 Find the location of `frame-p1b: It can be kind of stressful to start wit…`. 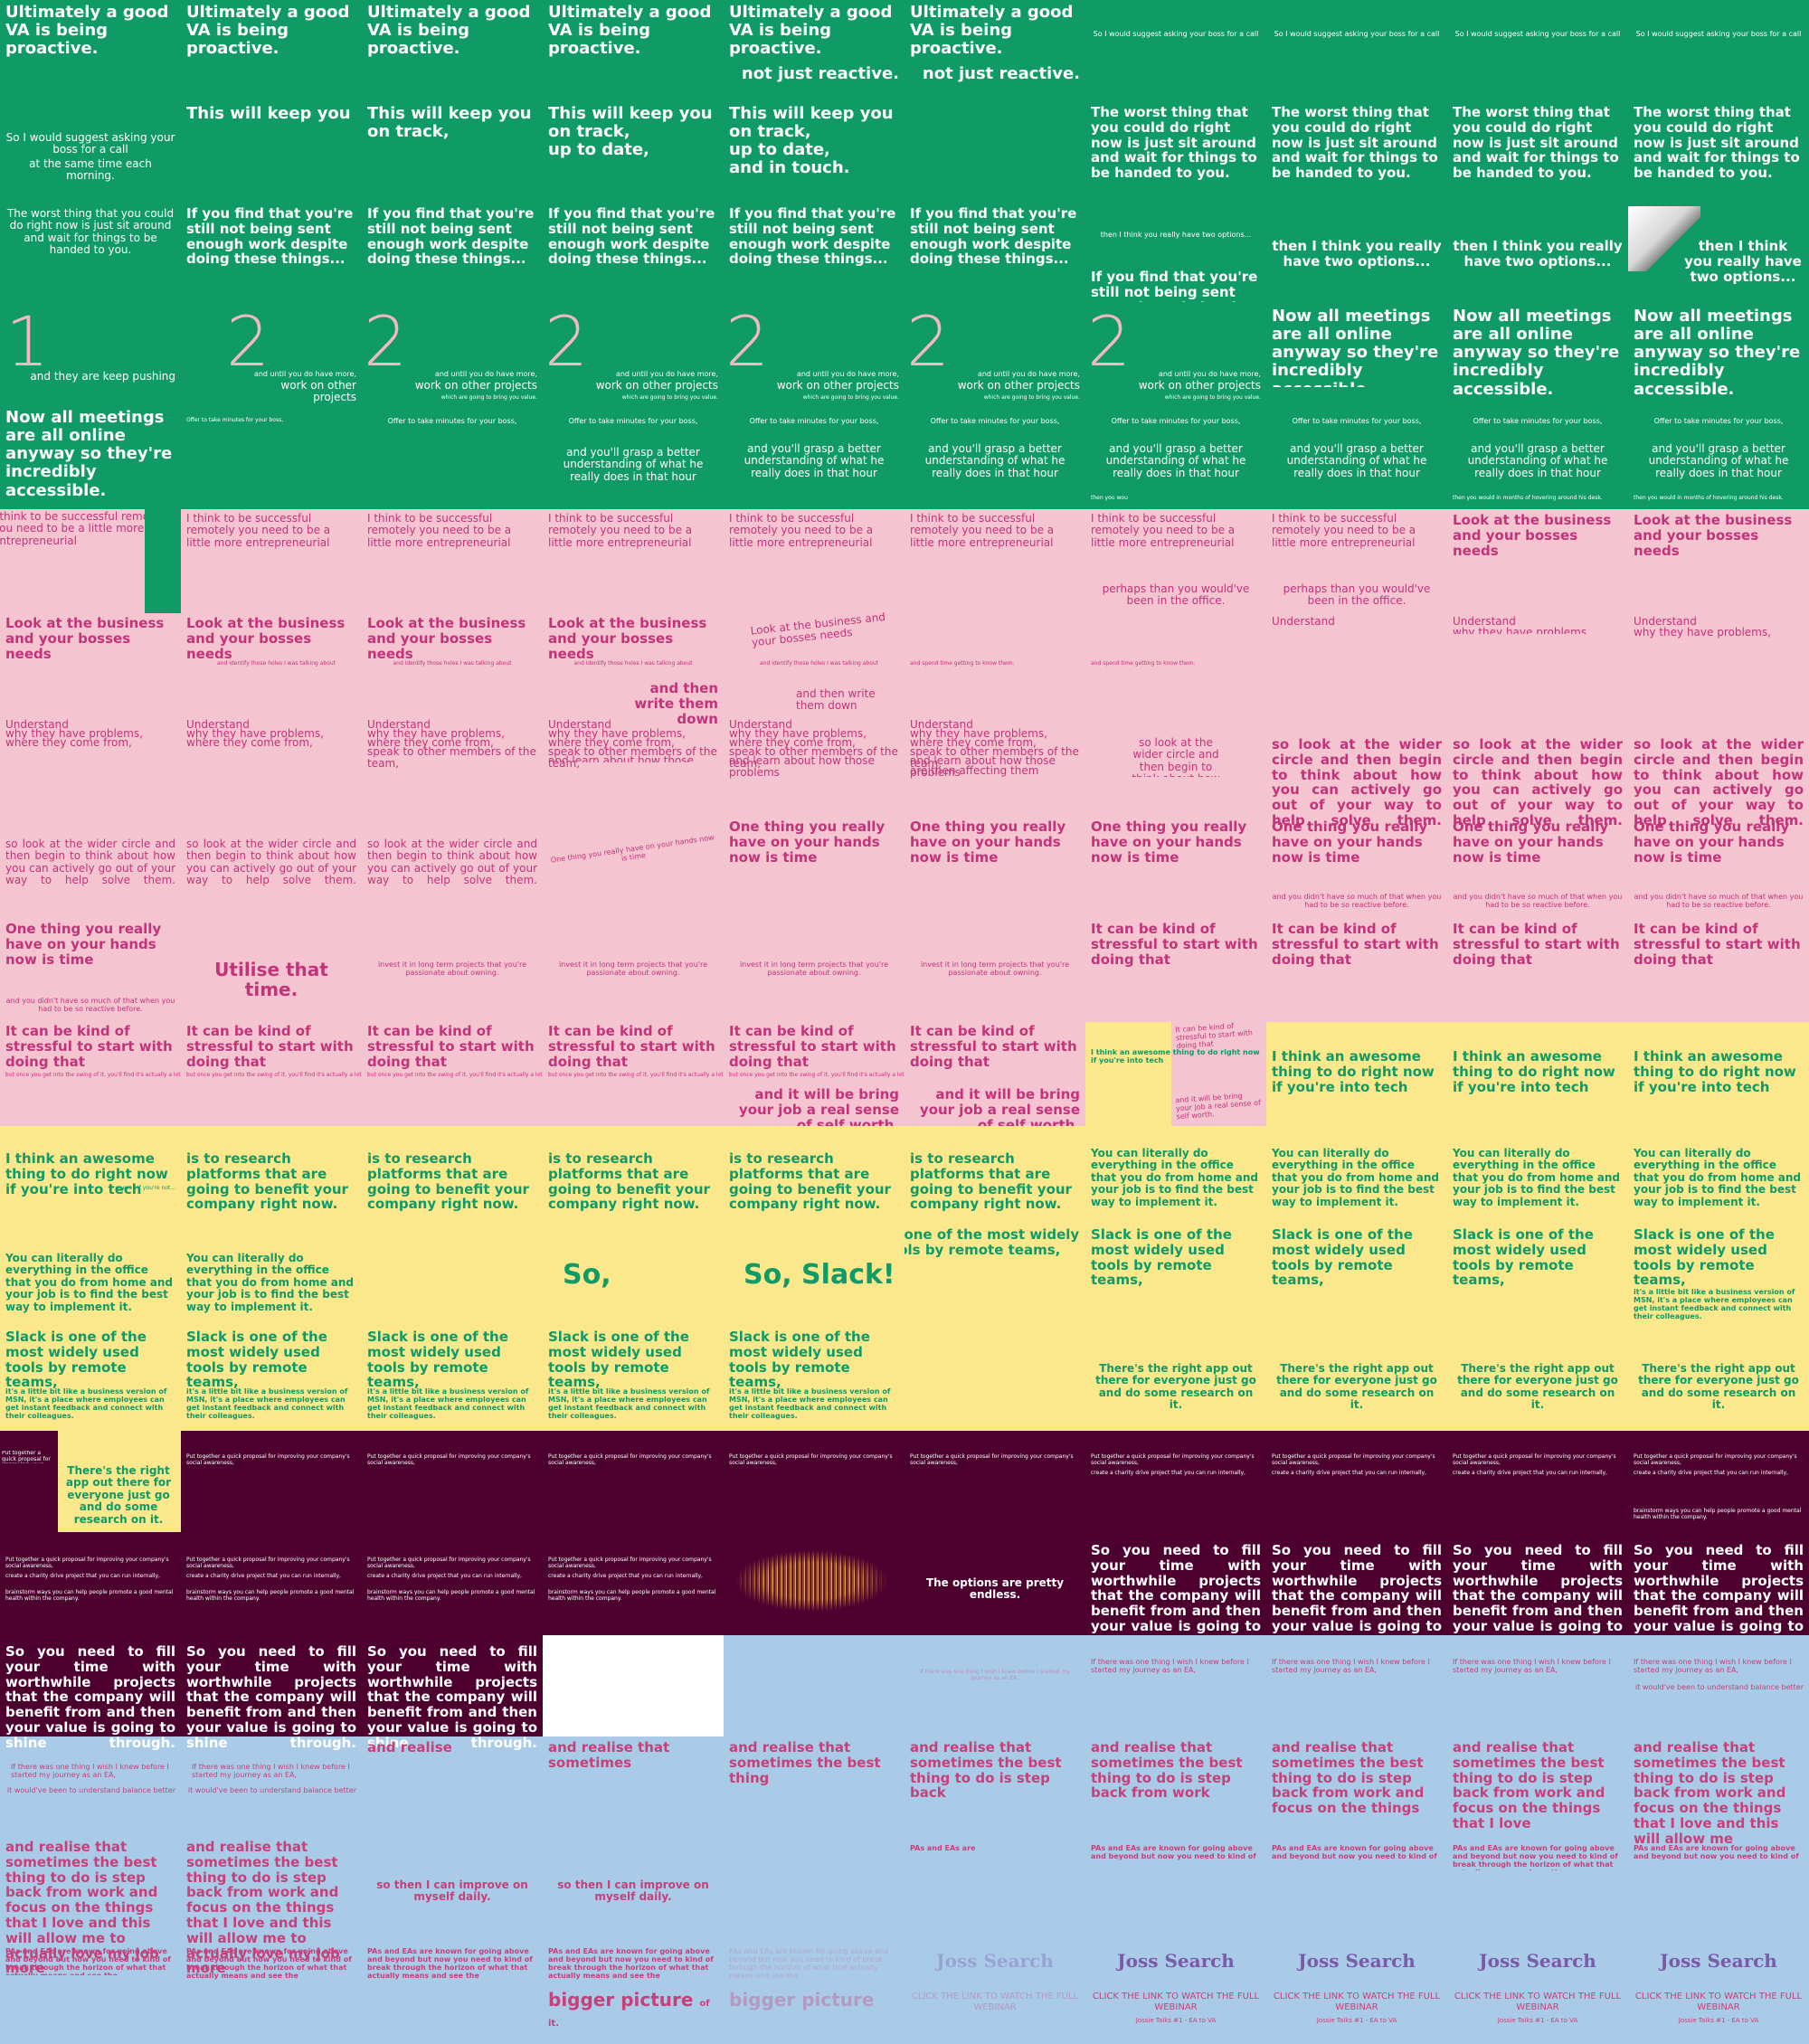

frame-p1b: It can be kind of stressful to start wit… is located at coordinates (90, 1074).